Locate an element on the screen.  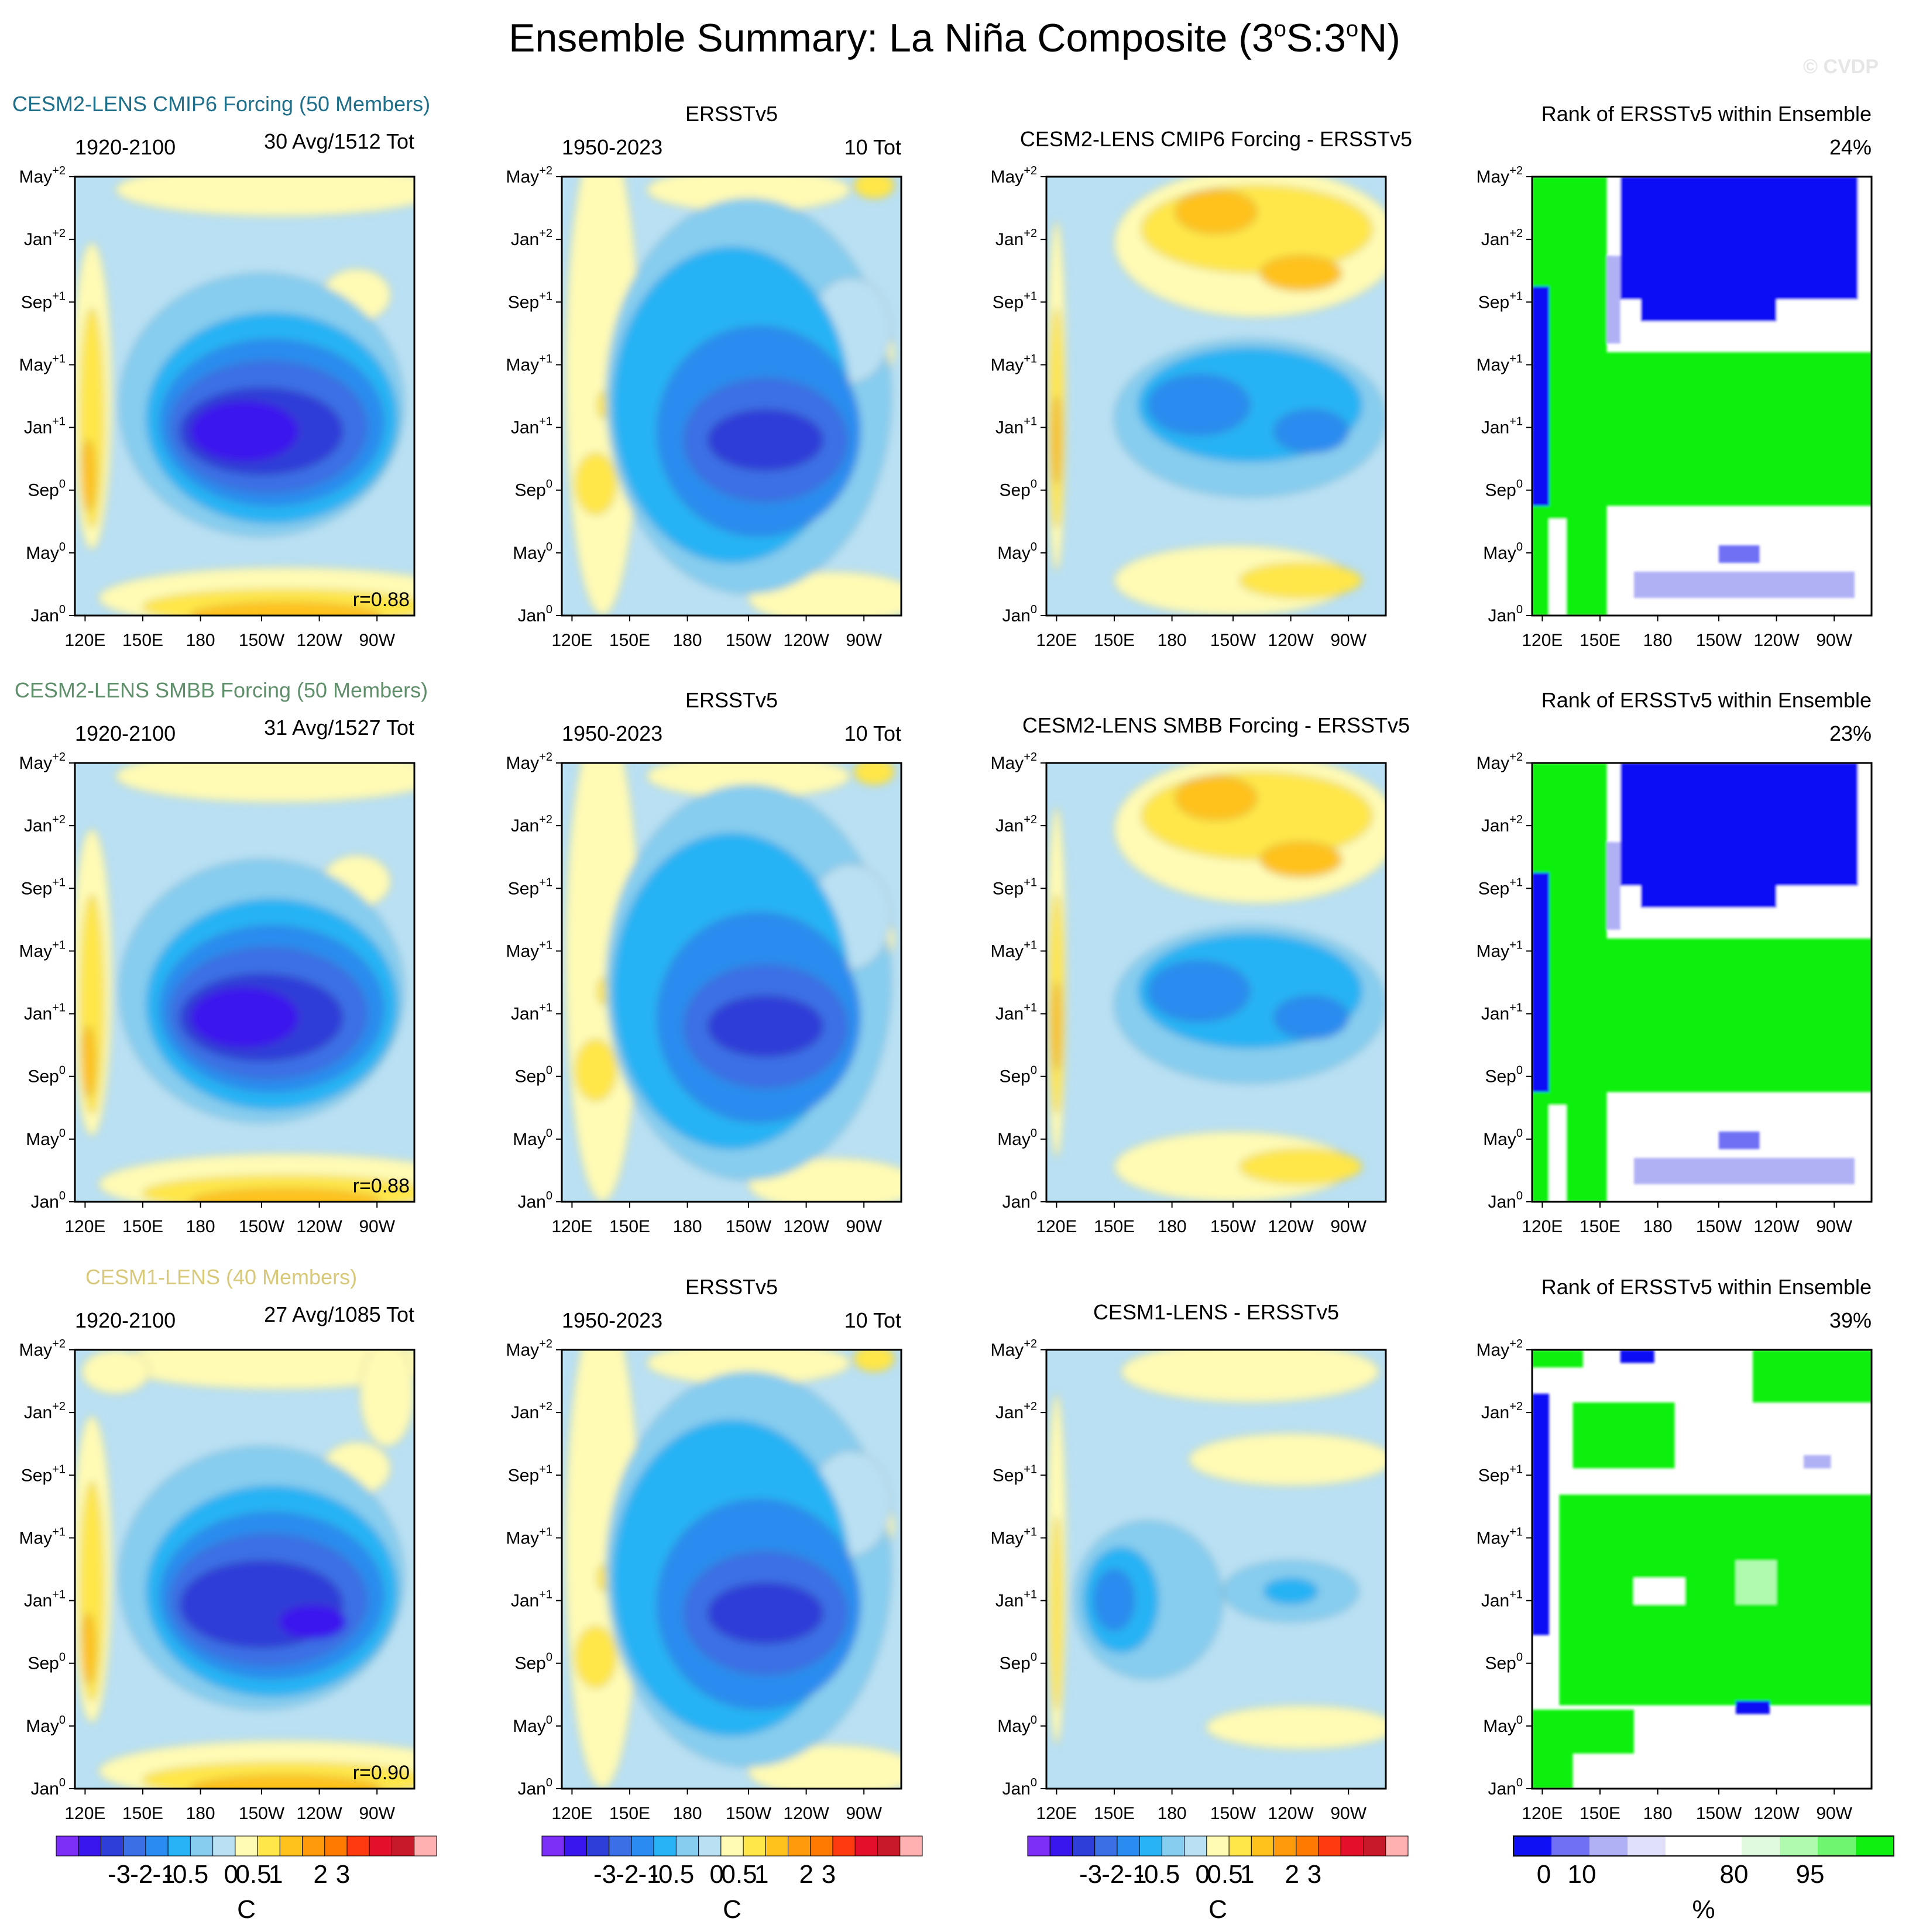
diff-panel-xtick-label: 150W is located at coordinates (1233, 1813).